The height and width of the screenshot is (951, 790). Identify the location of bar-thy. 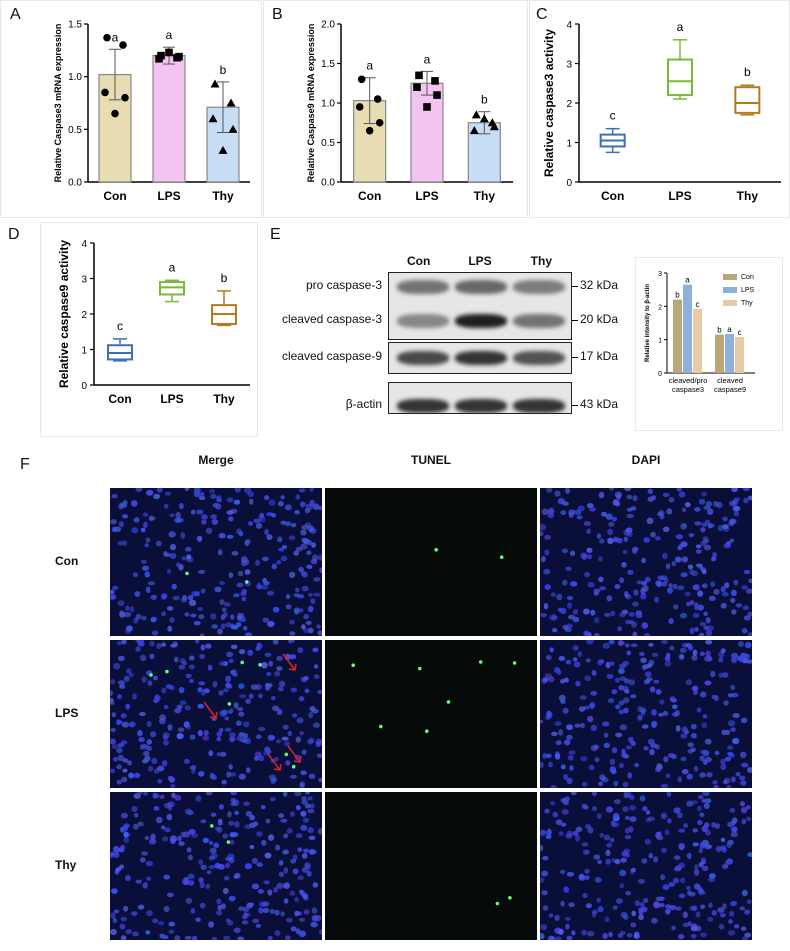
(697, 341).